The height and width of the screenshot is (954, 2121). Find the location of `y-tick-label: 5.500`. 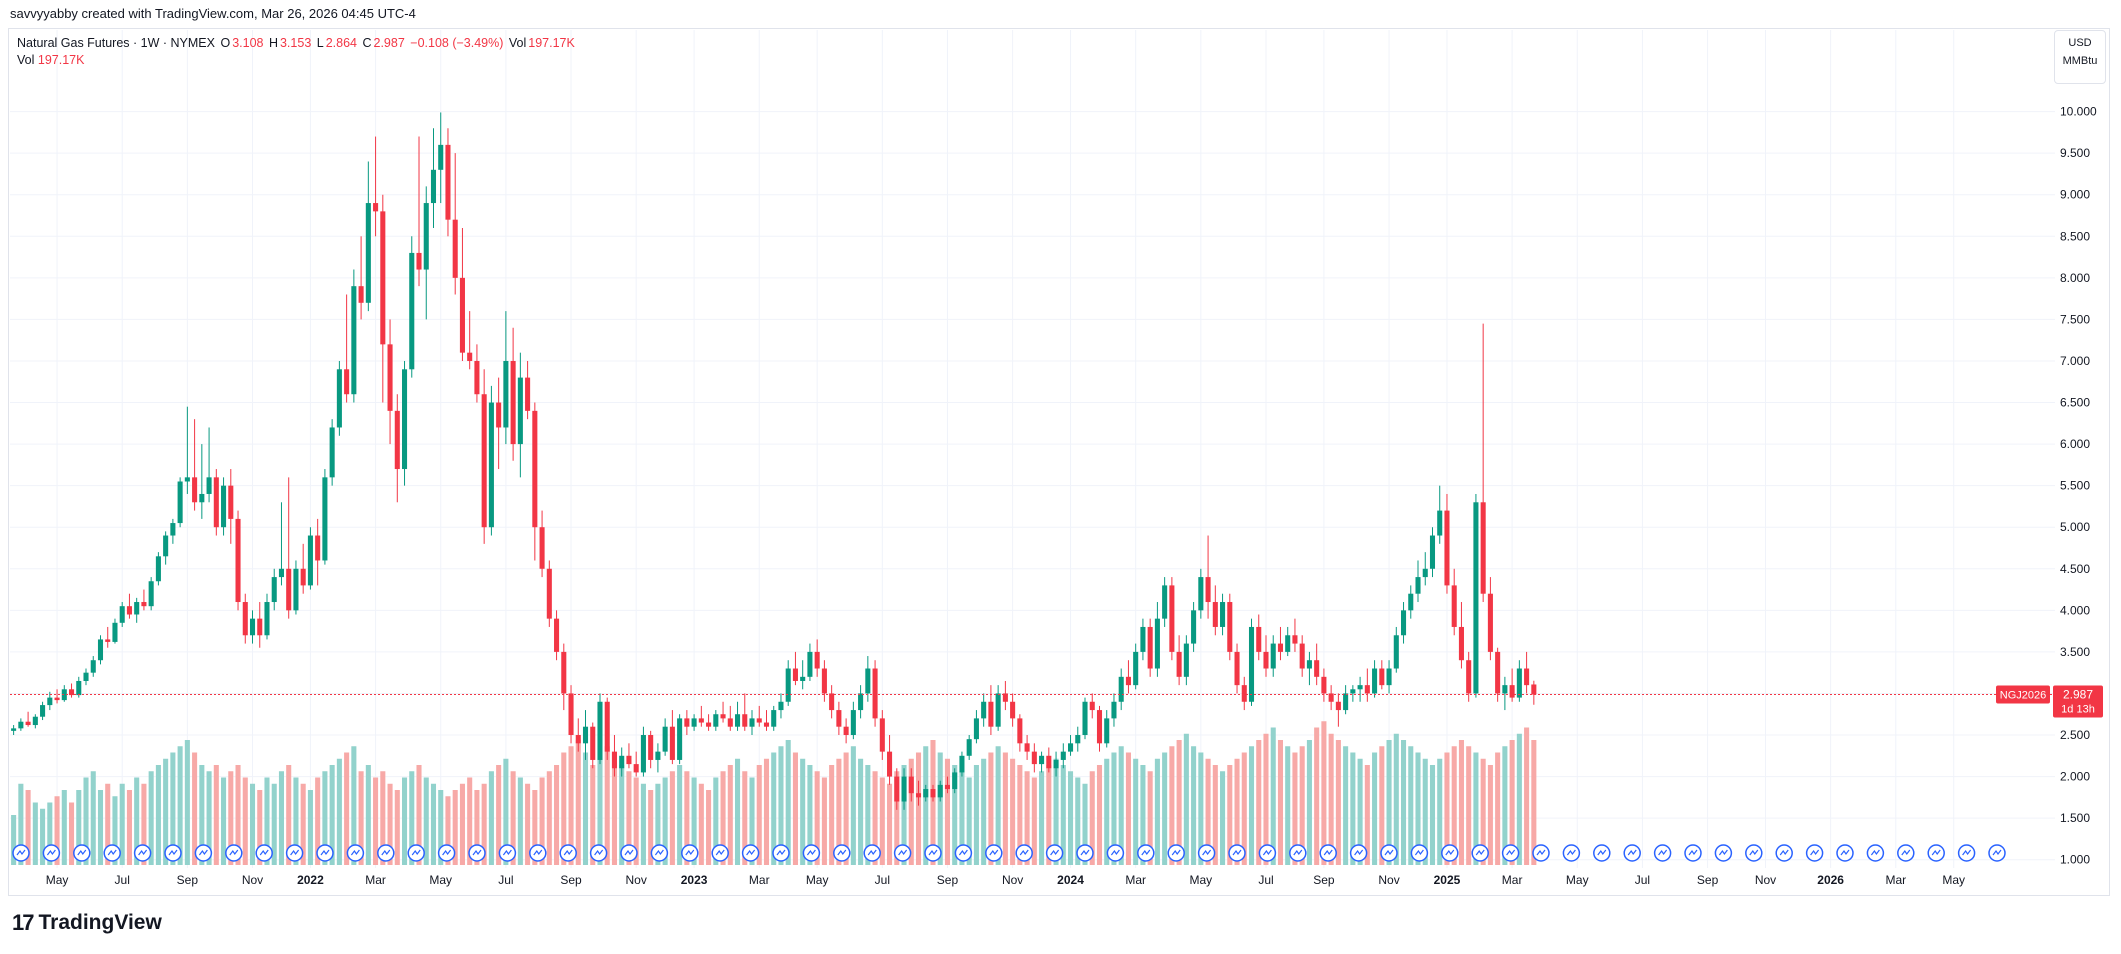

y-tick-label: 5.500 is located at coordinates (2075, 486).